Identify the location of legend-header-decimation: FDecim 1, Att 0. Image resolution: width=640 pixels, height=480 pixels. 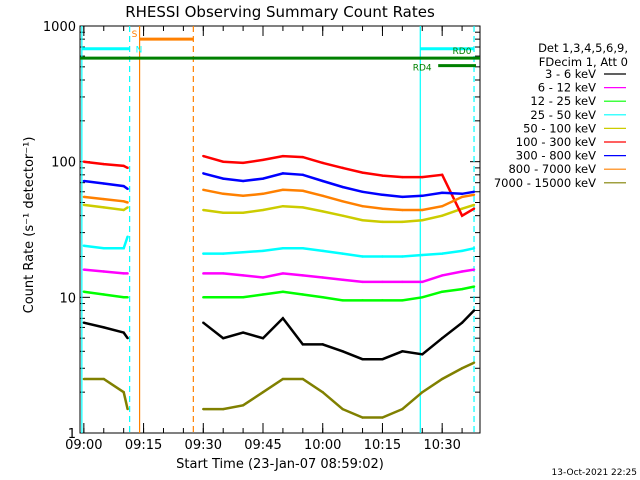
(583, 62).